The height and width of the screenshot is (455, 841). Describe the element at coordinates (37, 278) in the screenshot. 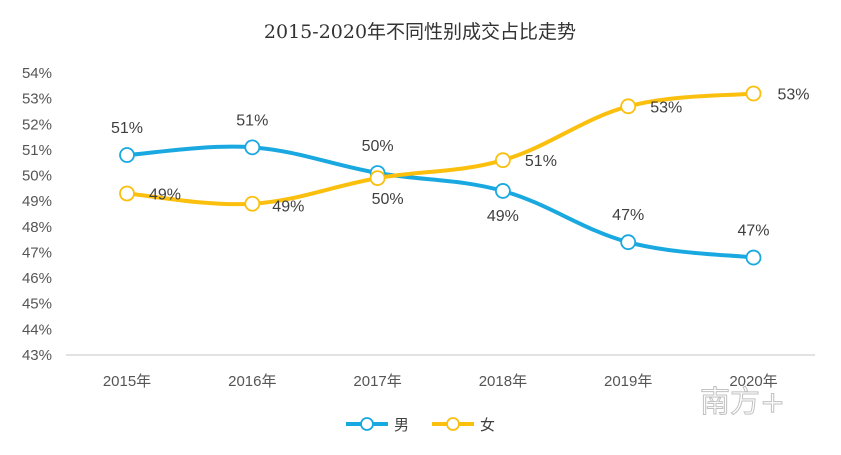

I see `y-tick-label: 46%` at that location.